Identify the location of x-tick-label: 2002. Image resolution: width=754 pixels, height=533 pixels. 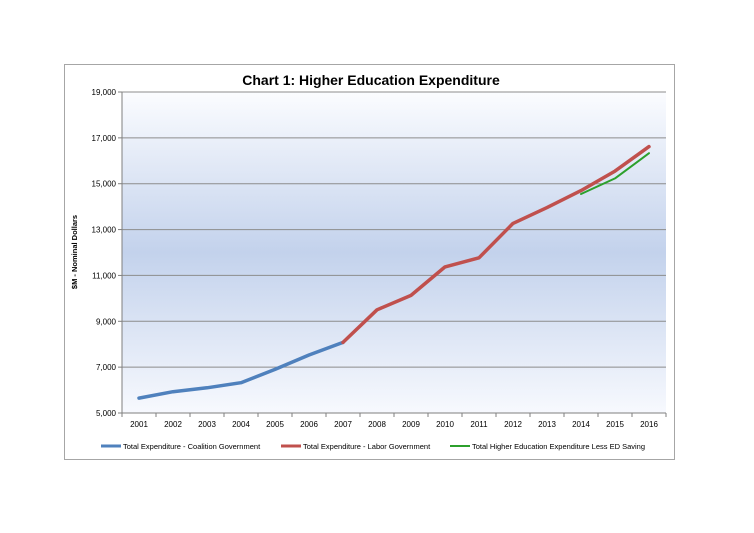
(173, 424).